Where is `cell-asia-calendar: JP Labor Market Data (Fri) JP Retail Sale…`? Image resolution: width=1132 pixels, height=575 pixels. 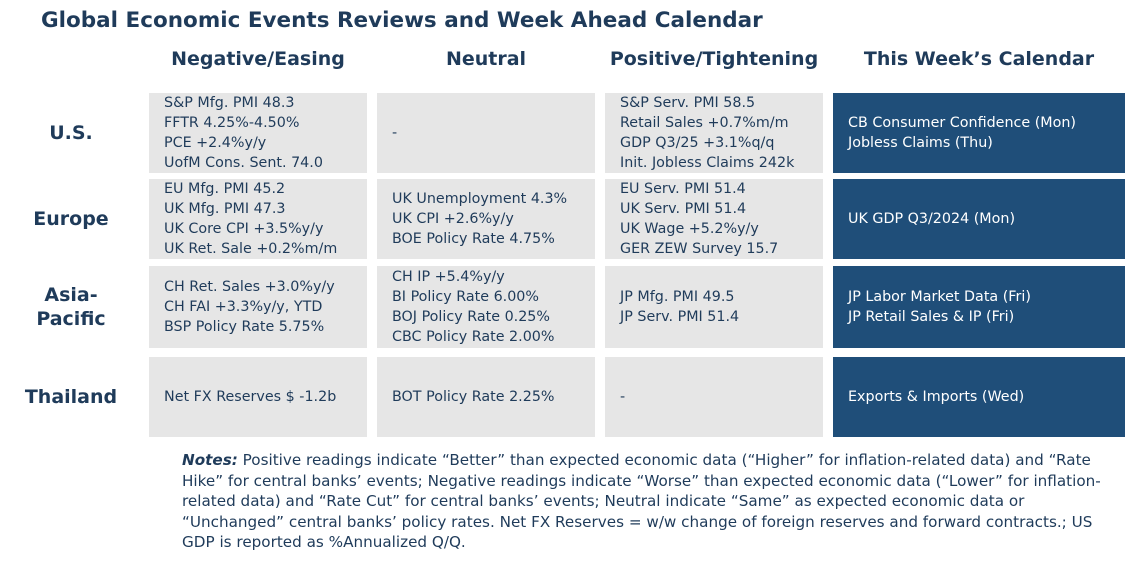
cell-asia-calendar: JP Labor Market Data (Fri) JP Retail Sale… is located at coordinates (979, 307).